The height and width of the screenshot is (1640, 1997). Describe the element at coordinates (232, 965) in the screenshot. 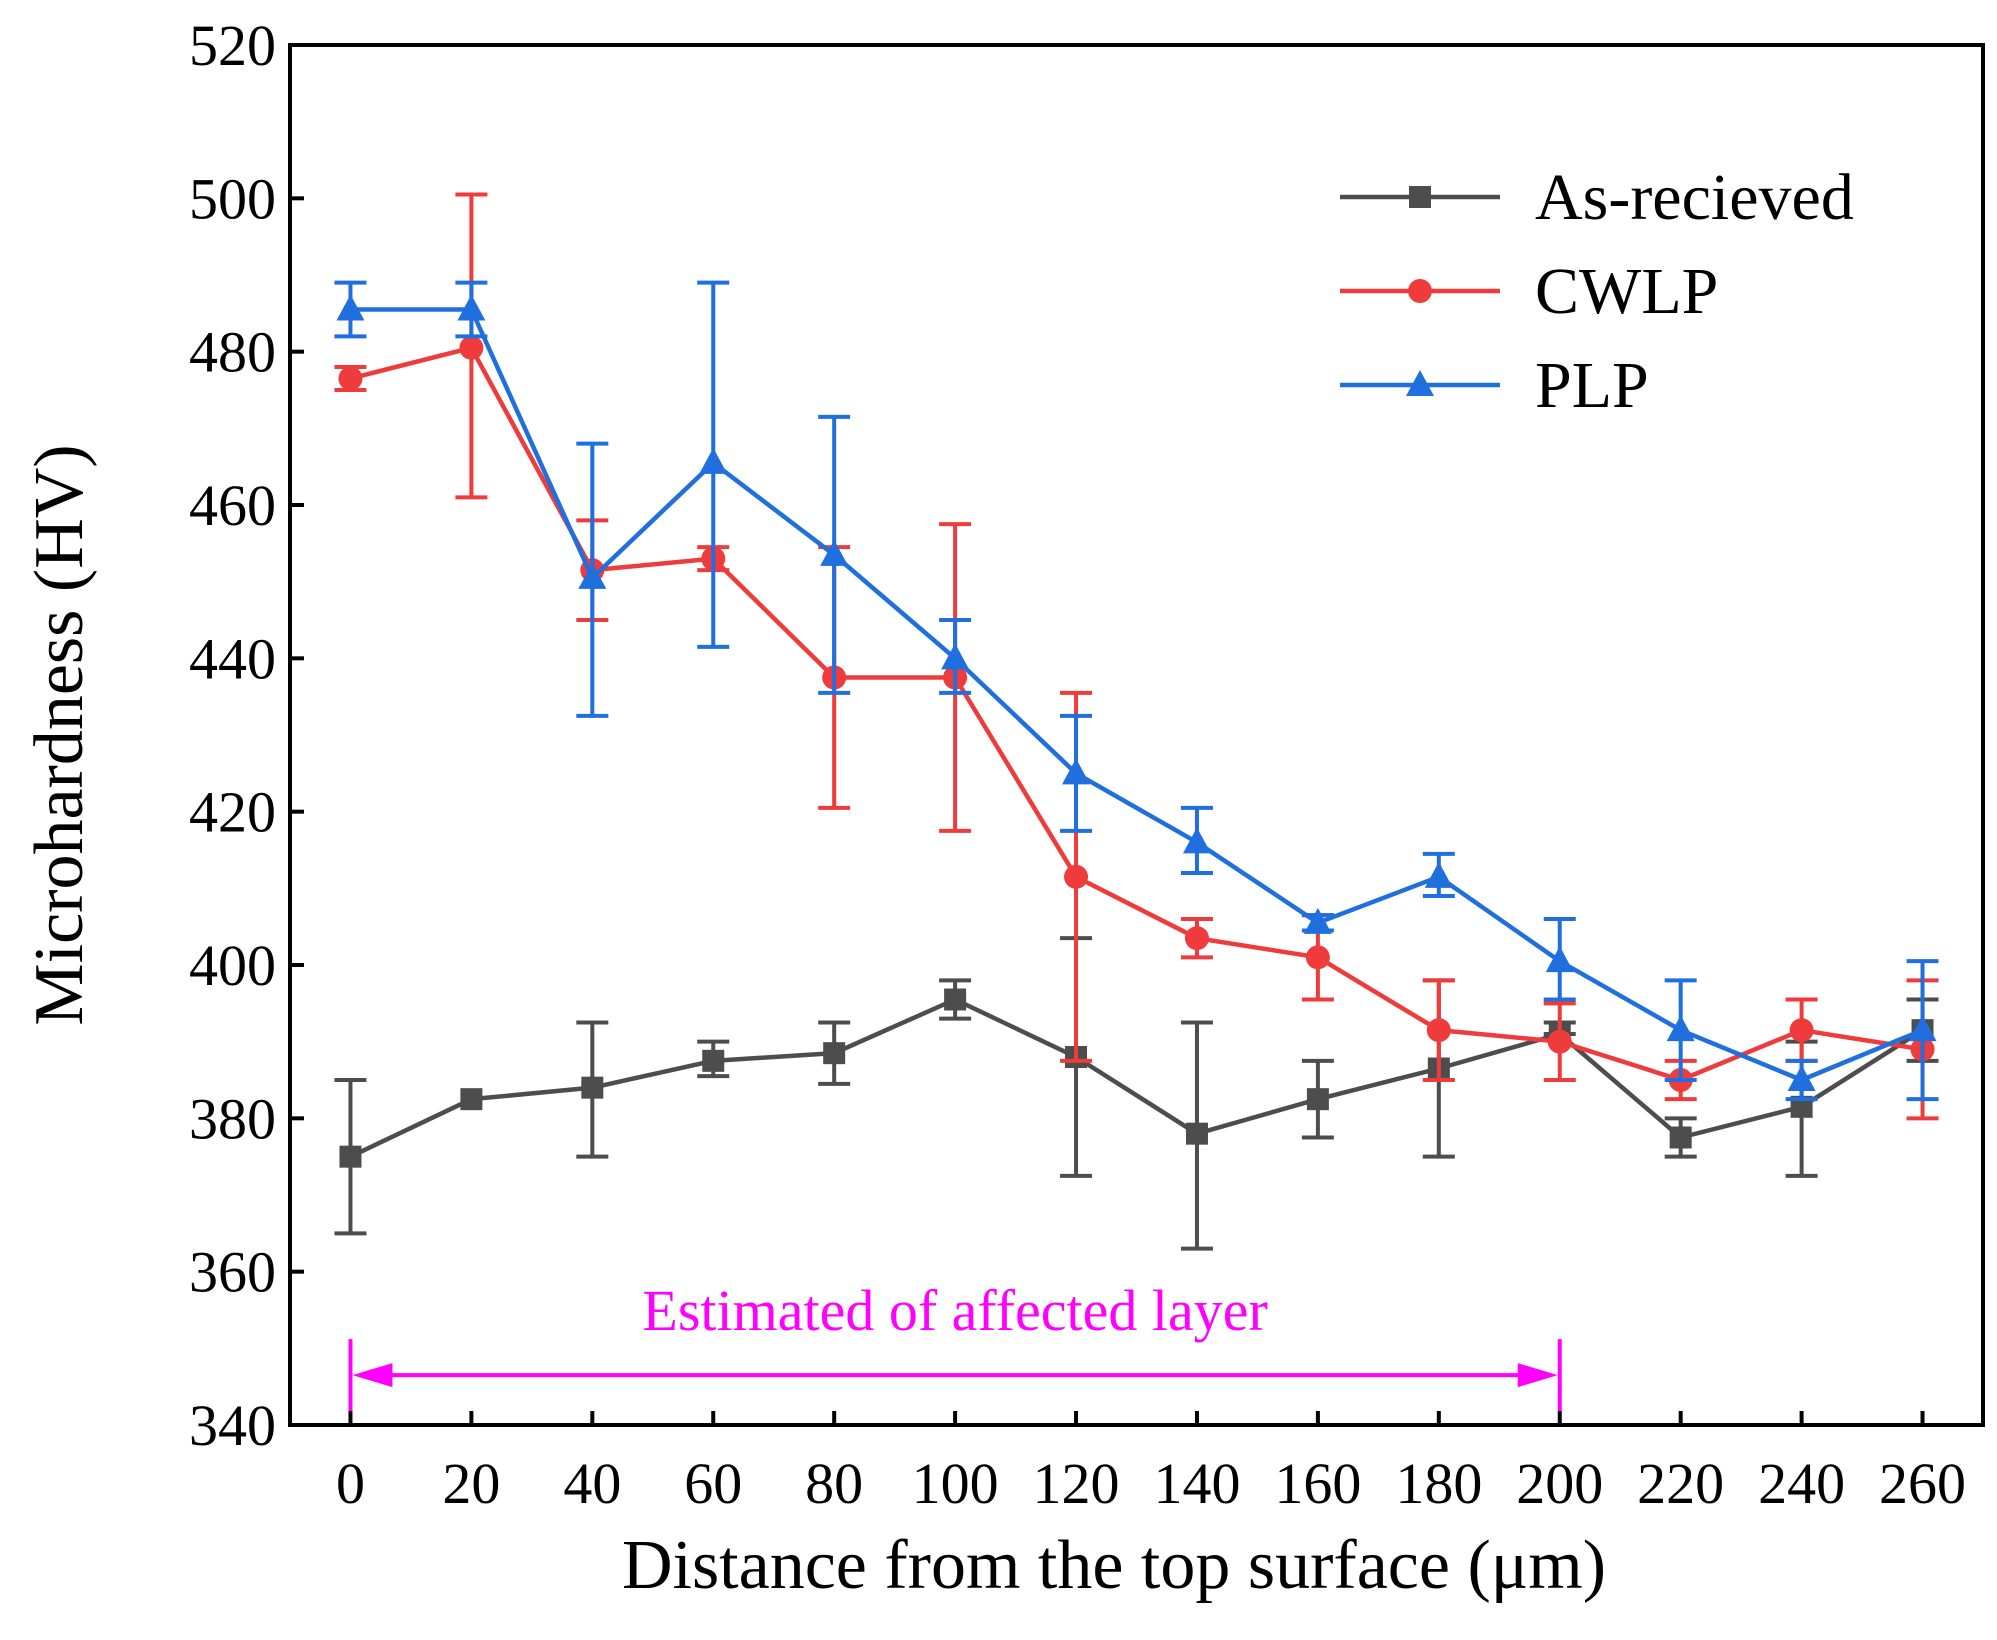

I see `y-tick-label: 400` at that location.